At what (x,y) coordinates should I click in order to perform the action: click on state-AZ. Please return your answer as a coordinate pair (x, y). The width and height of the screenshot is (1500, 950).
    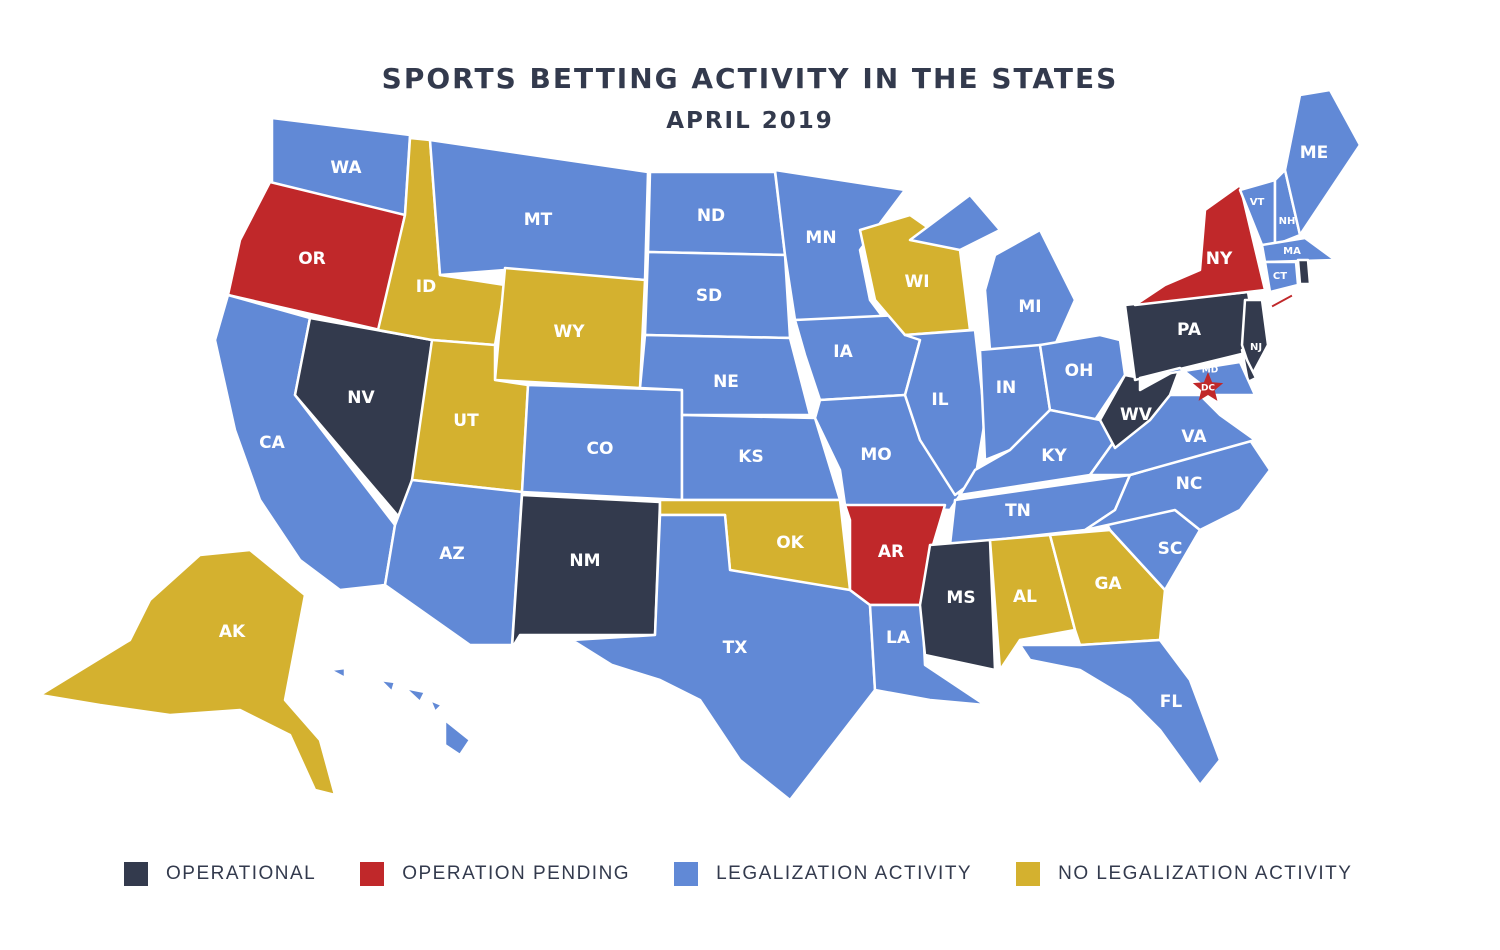
    Looking at the image, I should click on (453, 562).